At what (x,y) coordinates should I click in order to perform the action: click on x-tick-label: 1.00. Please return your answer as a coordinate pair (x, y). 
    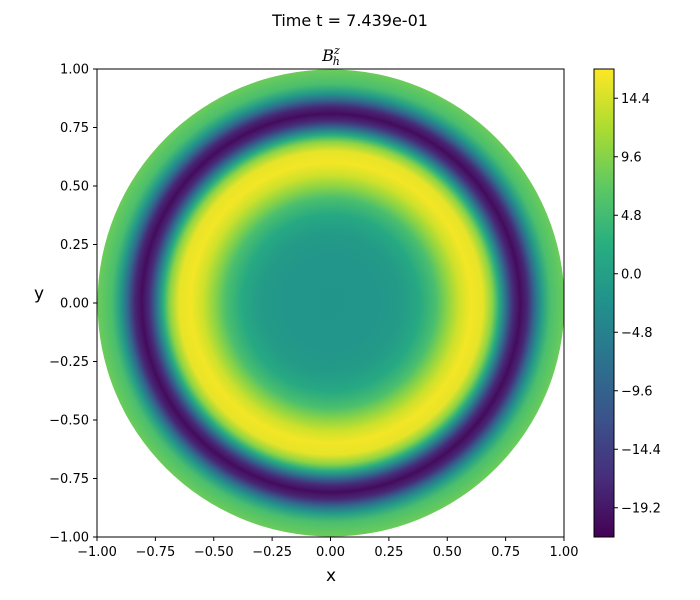
    Looking at the image, I should click on (564, 552).